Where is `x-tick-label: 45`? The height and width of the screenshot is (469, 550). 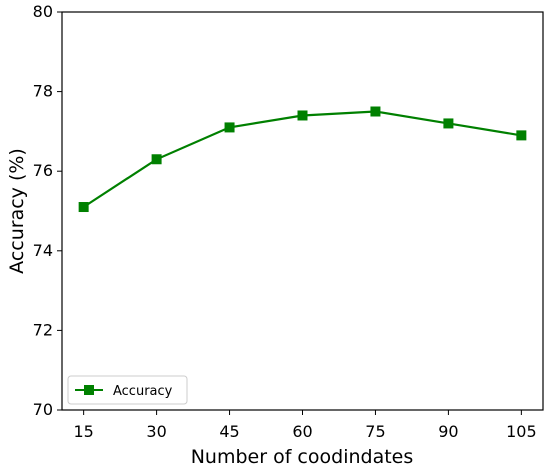
x-tick-label: 45 is located at coordinates (229, 431).